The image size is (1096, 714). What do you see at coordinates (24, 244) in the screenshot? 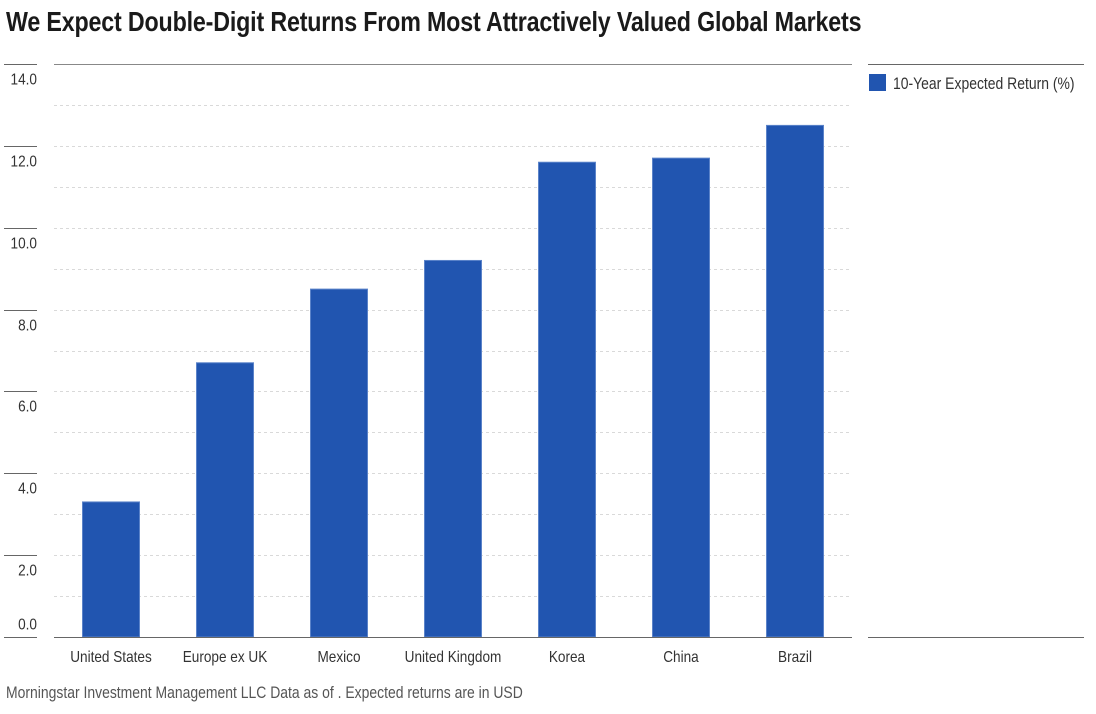
I see `y-tick-label: 10.0` at bounding box center [24, 244].